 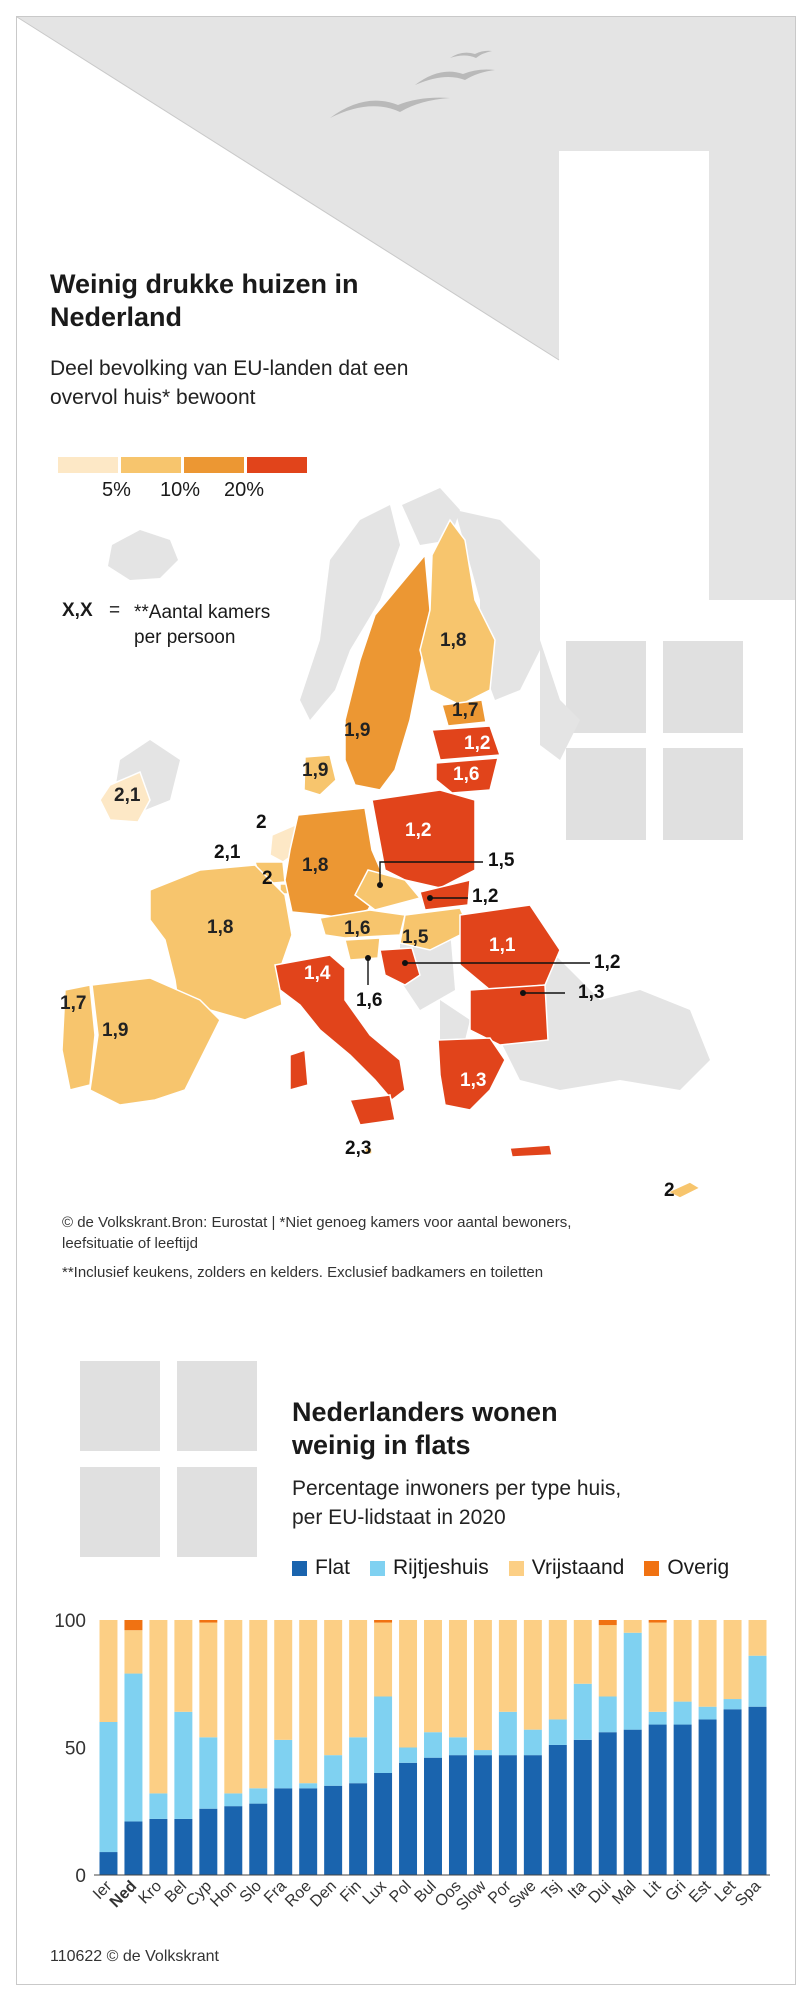 I want to click on label-cz: 1,5, so click(x=501, y=860).